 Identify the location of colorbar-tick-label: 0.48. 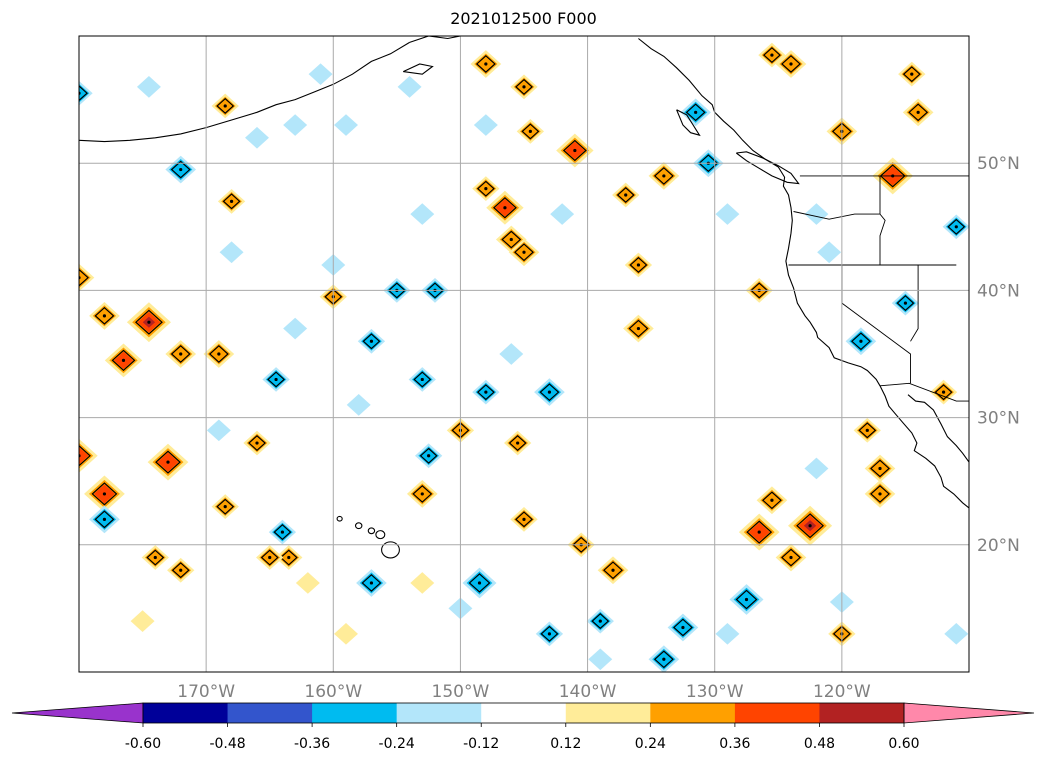
(819, 744).